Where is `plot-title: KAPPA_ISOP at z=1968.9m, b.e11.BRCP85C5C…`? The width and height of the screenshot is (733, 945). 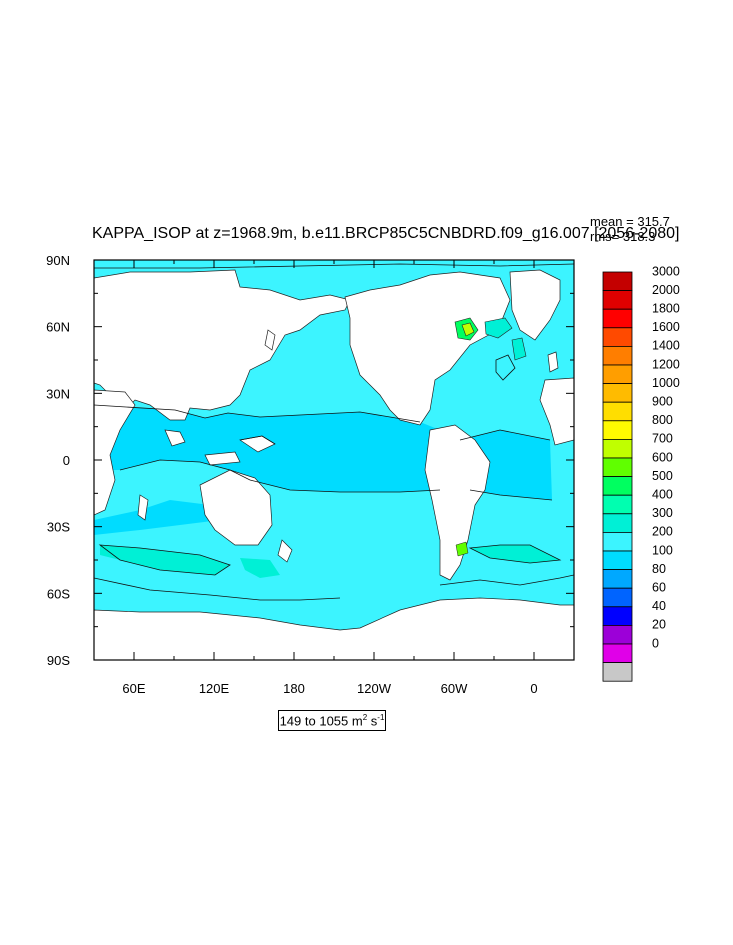
plot-title: KAPPA_ISOP at z=1968.9m, b.e11.BRCP85C5C… is located at coordinates (385, 233).